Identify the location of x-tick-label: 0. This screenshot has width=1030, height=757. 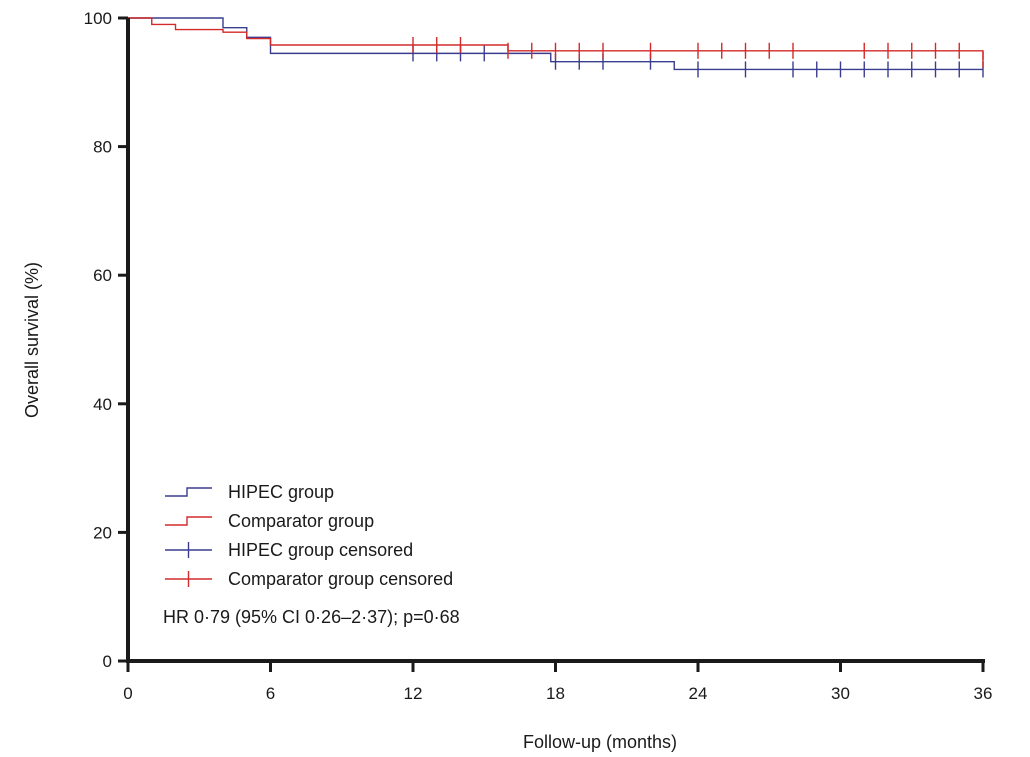
(127, 693).